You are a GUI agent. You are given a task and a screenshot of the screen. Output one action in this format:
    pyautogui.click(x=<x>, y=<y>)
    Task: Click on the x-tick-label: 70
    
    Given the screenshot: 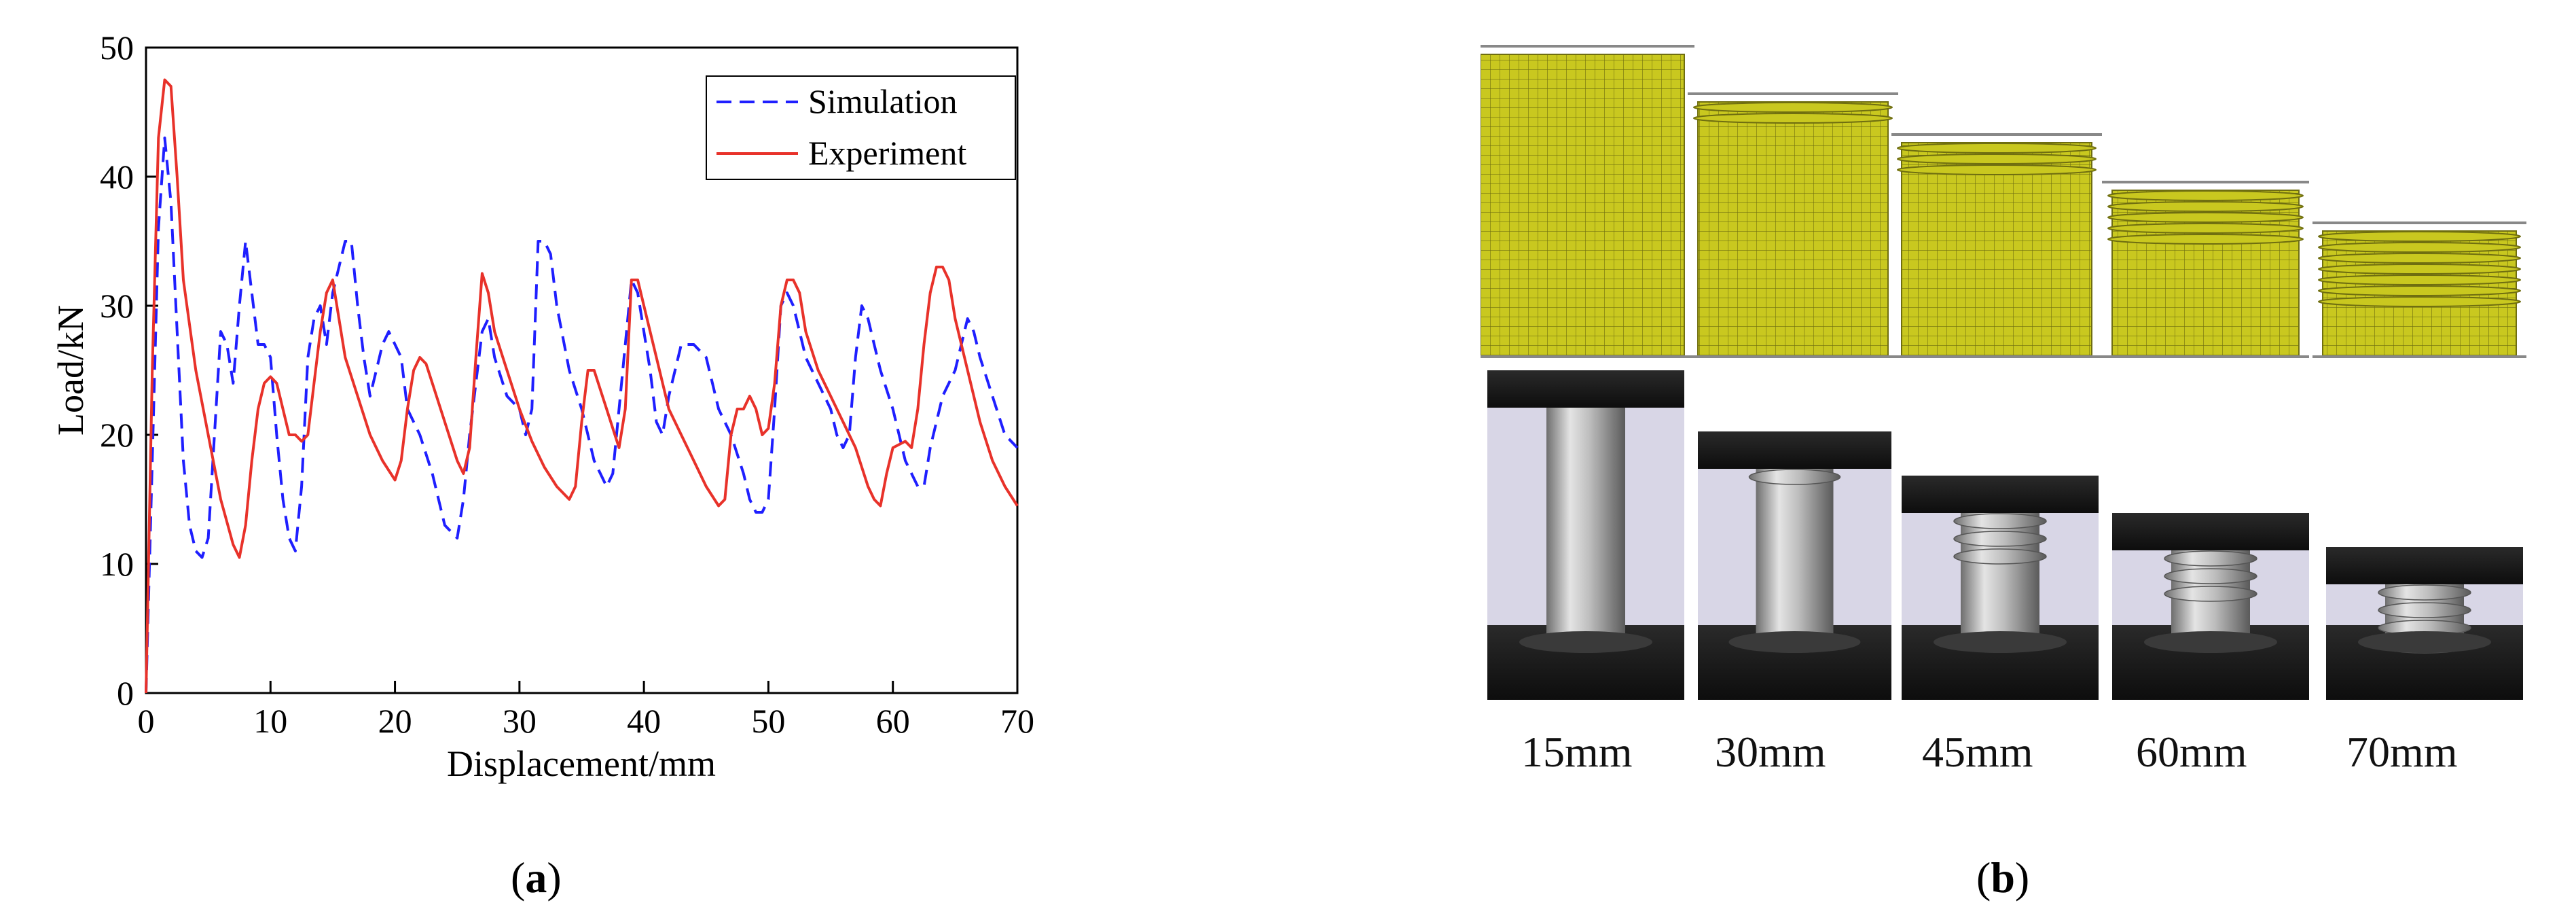 What is the action you would take?
    pyautogui.click(x=1017, y=721)
    